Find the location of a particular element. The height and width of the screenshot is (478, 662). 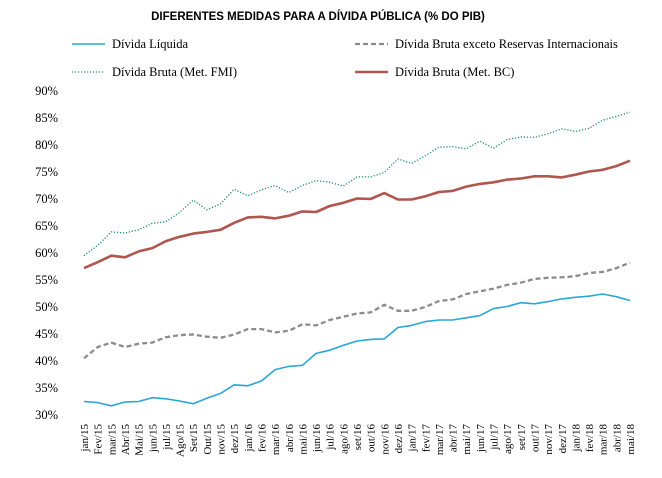

x-tick-label: abr/16 is located at coordinates (290, 438).